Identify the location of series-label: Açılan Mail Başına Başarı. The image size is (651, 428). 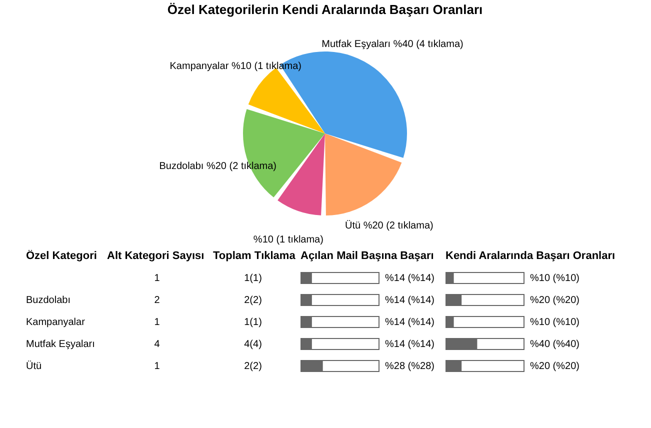
(367, 256).